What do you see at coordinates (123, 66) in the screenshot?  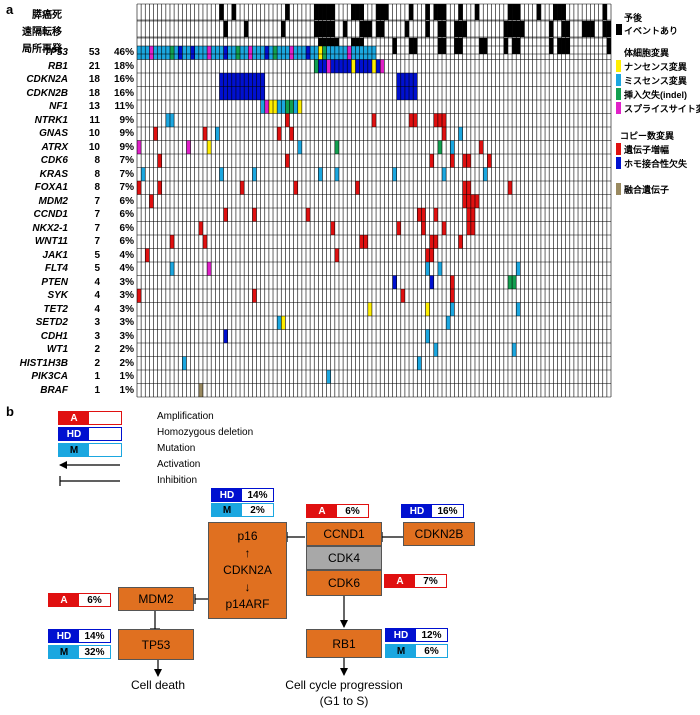 I see `gene-percent: 18%` at bounding box center [123, 66].